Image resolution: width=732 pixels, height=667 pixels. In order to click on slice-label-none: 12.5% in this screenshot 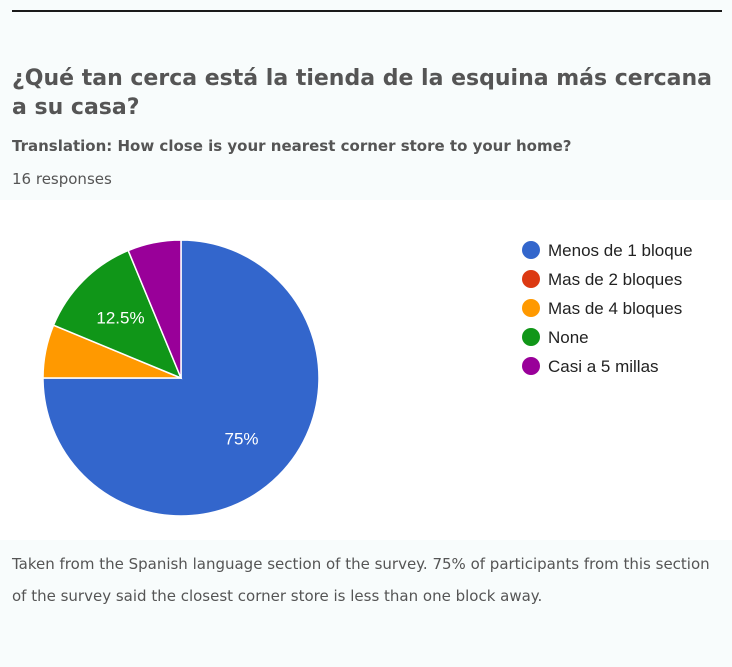, I will do `click(120, 317)`.